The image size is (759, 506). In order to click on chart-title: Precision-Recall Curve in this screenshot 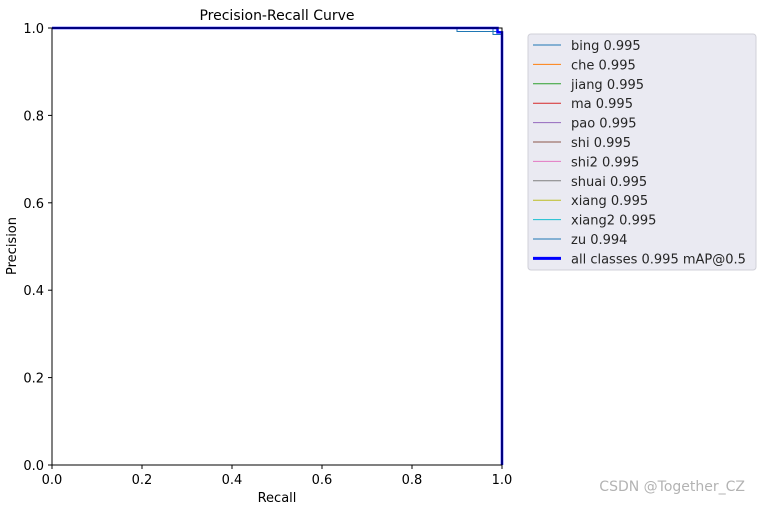, I will do `click(276, 16)`.